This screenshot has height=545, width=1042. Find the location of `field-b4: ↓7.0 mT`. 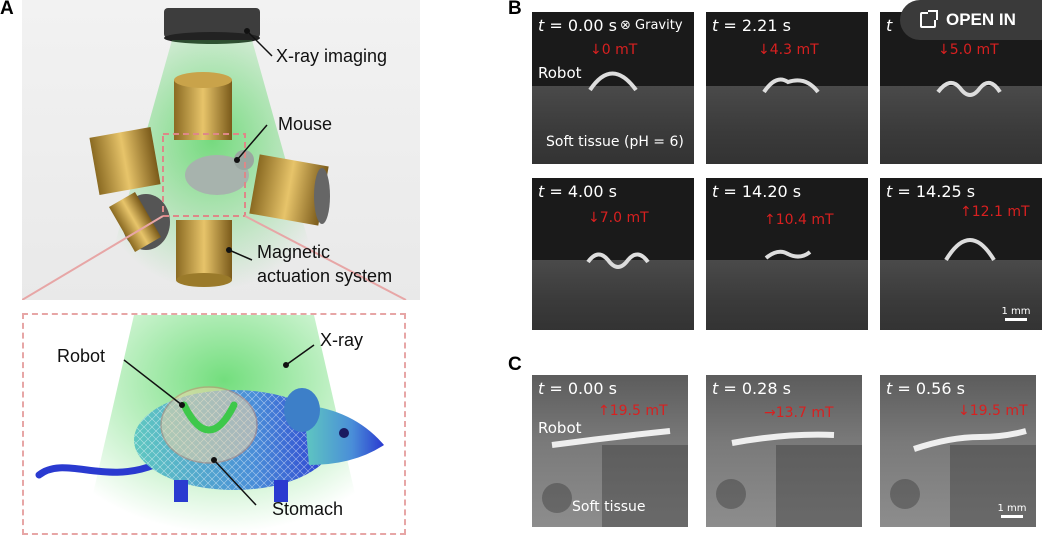

field-b4: ↓7.0 mT is located at coordinates (618, 218).